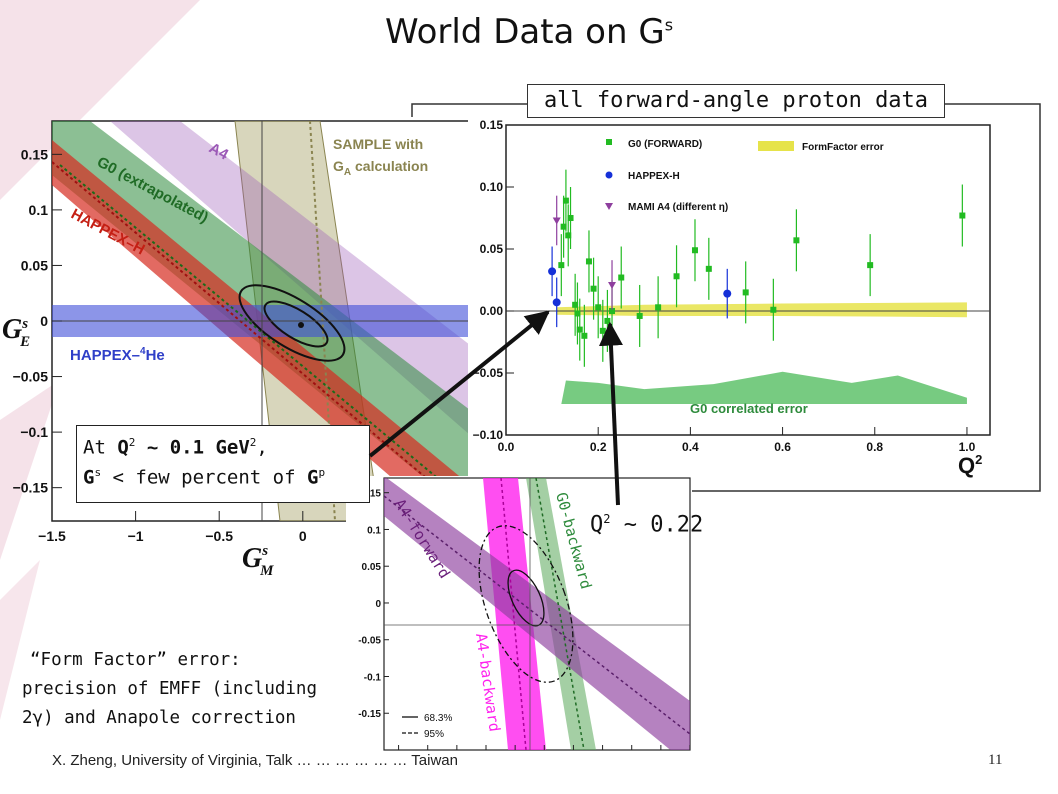  What do you see at coordinates (690, 447) in the screenshot?
I see `right-xtick-label: 0.4` at bounding box center [690, 447].